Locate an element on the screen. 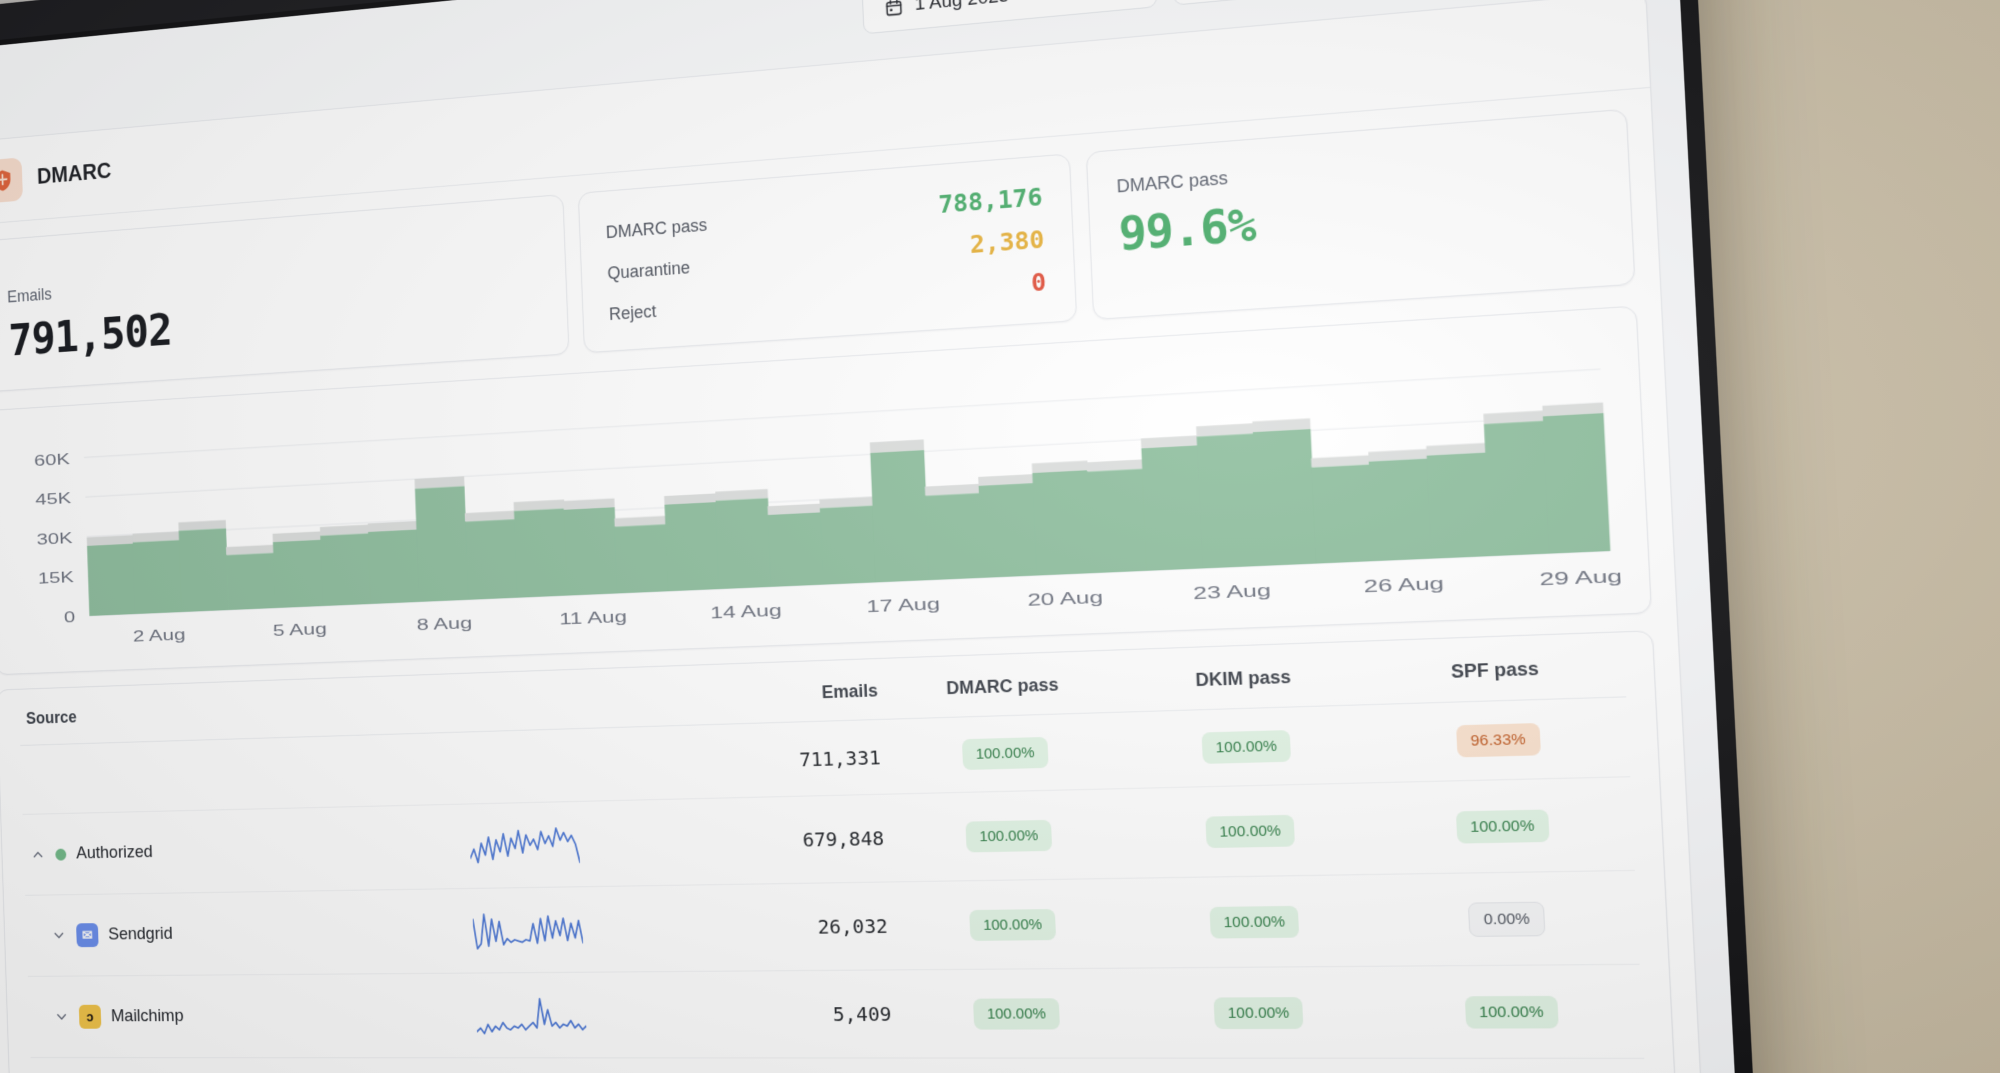  date-range-value: 1 Aug 2025 - 29 Aug 2025 is located at coordinates (1023, 8).